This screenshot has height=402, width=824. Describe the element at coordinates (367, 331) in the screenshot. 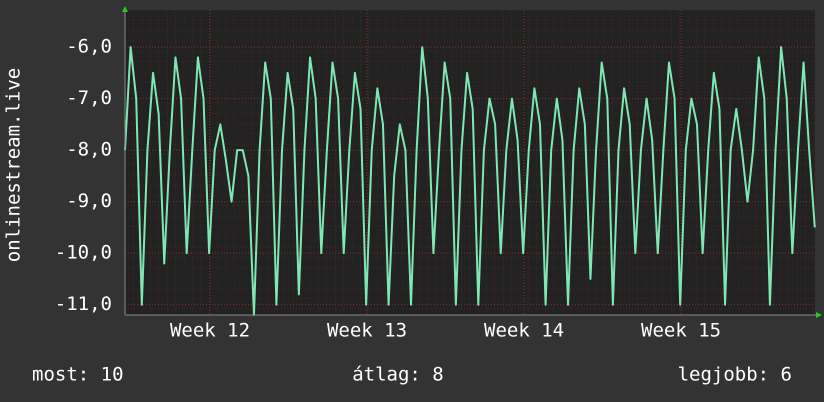

I see `x-tick-label: Week 13` at that location.